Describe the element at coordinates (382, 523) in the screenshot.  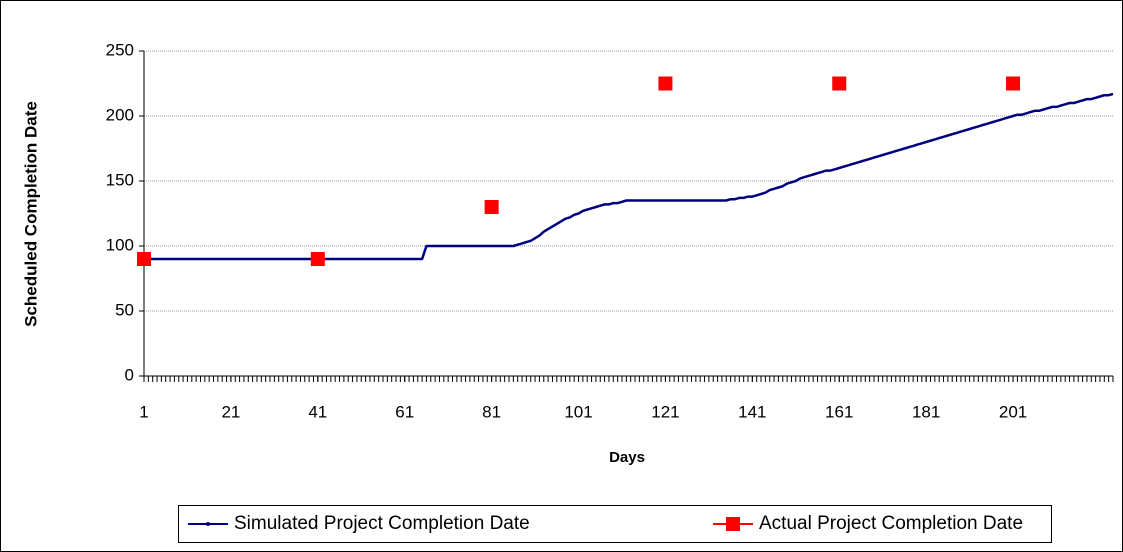
I see `legend-label: Simulated Project Completion Date` at that location.